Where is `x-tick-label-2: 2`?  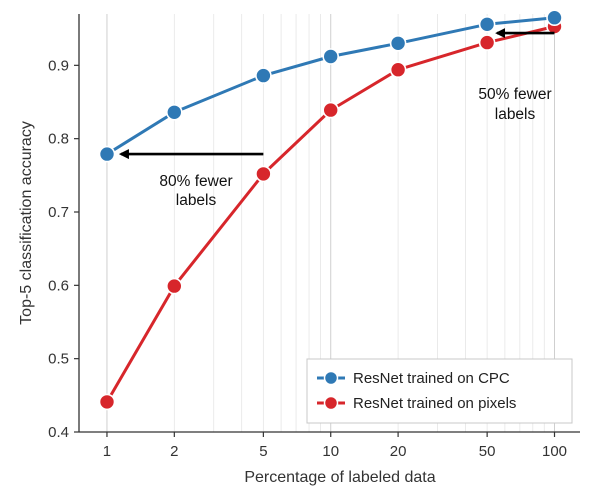 x-tick-label-2: 2 is located at coordinates (174, 451).